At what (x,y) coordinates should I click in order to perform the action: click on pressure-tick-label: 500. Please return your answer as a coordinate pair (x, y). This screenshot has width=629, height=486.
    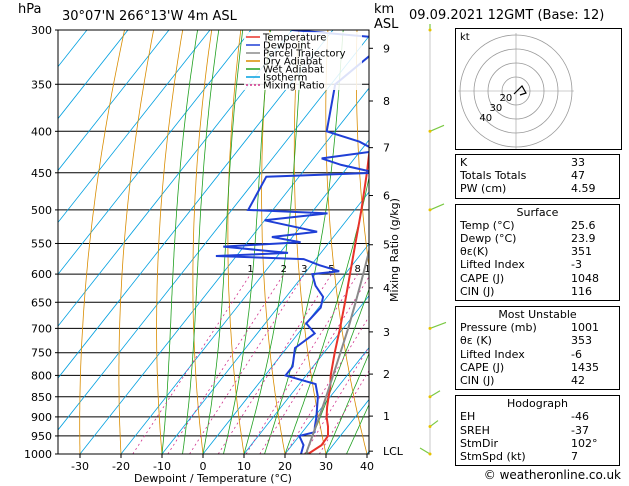
    Looking at the image, I should click on (41, 210).